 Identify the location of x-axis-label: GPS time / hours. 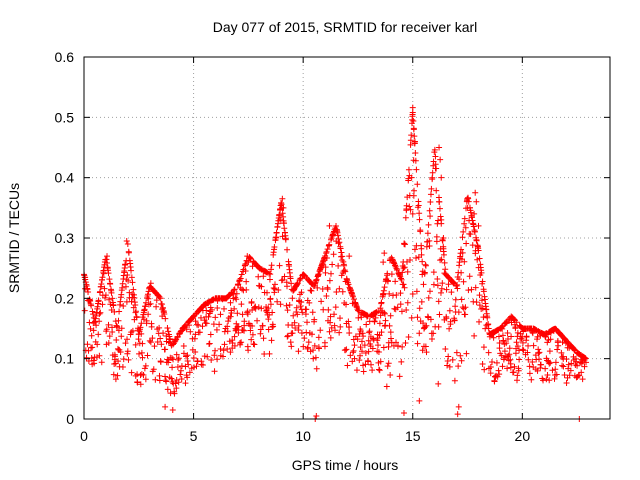
(345, 465).